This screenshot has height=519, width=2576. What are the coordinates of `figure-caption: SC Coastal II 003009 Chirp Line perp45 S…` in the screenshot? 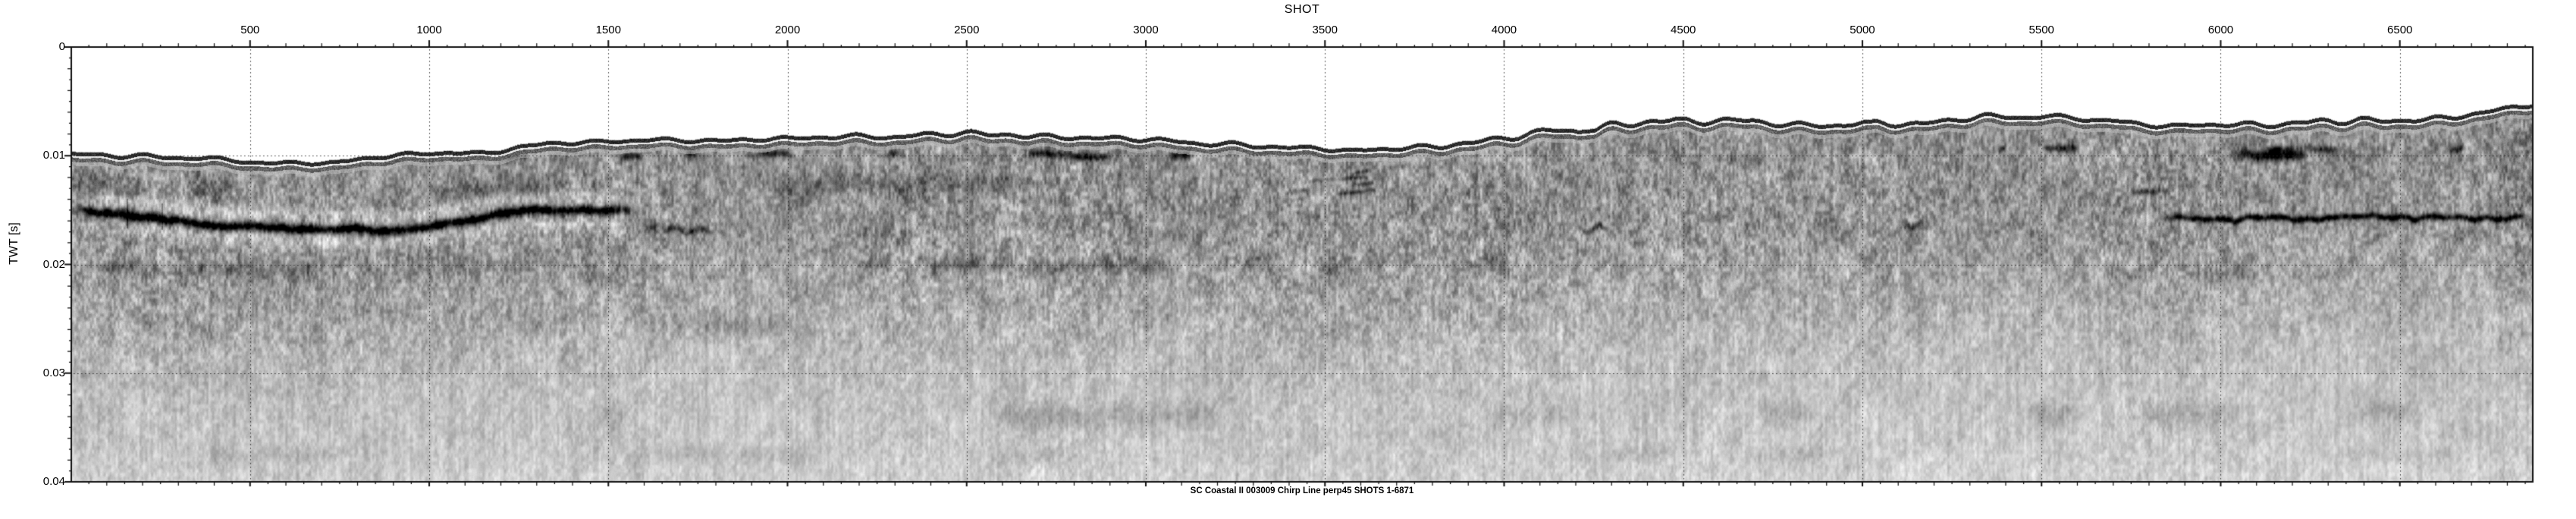 It's located at (1302, 490).